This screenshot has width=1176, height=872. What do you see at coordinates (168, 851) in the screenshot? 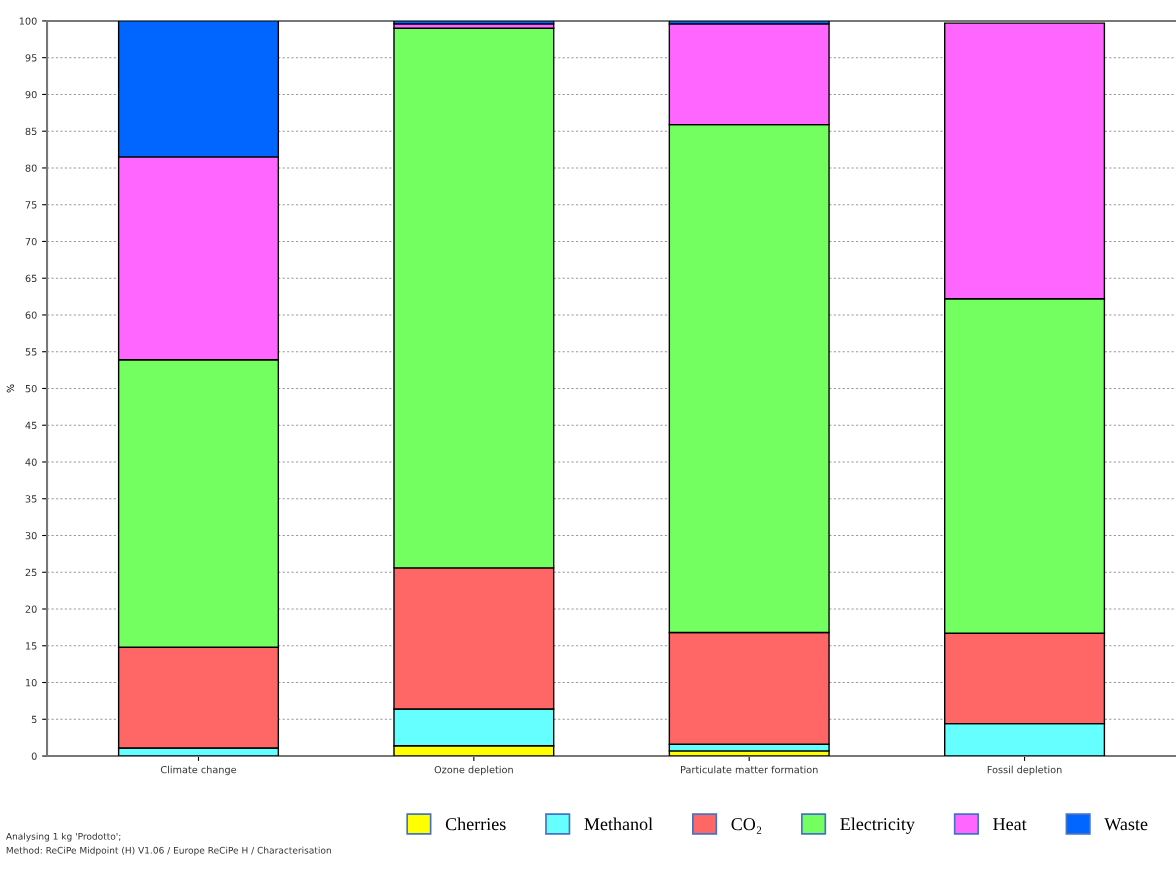
I see `text: Method: ReCiPe Midpoint (H) V1.06 / Europe ReCiPe H / Characterisation` at bounding box center [168, 851].